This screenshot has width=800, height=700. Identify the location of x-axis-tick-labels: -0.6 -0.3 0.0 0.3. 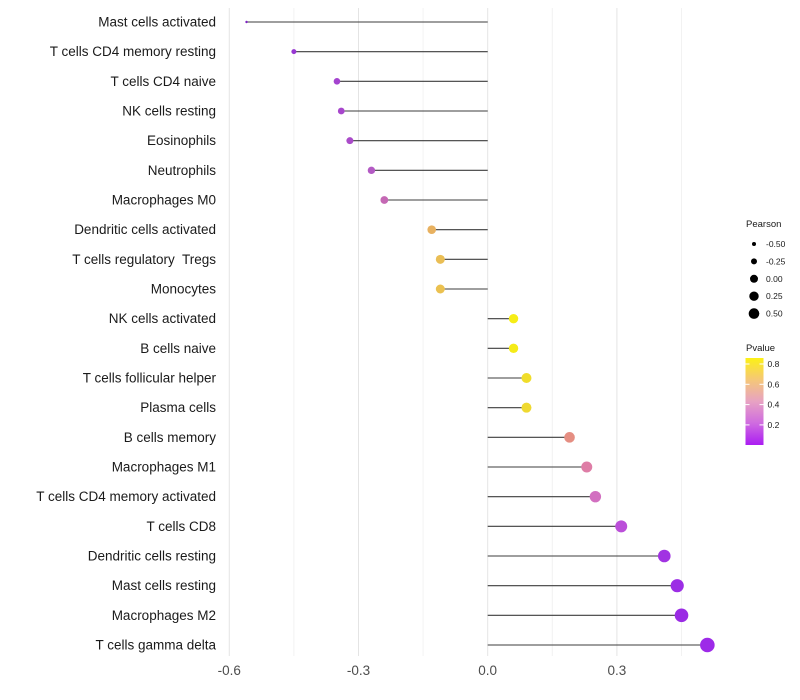
(422, 670).